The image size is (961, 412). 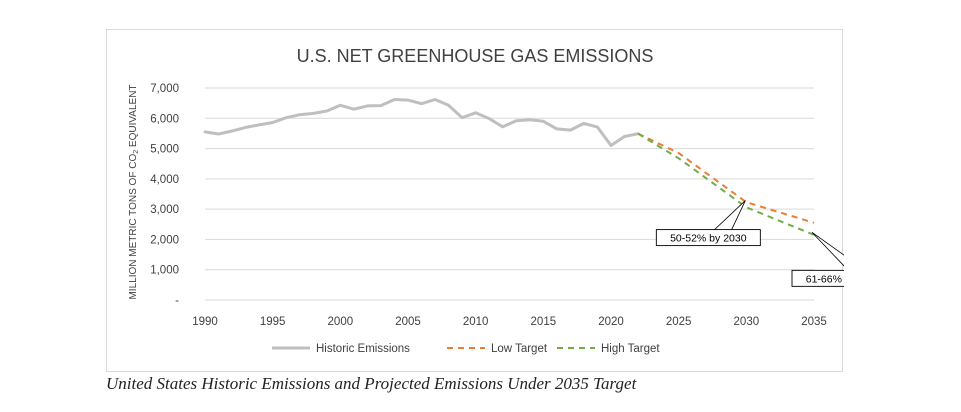 I want to click on y-tick-label-0: -, so click(x=177, y=301).